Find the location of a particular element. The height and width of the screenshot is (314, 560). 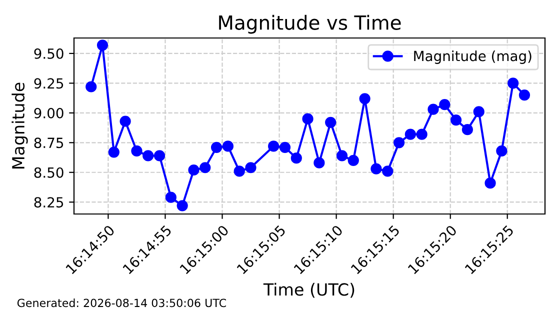

y-tick-label: 8.75 is located at coordinates (49, 143).